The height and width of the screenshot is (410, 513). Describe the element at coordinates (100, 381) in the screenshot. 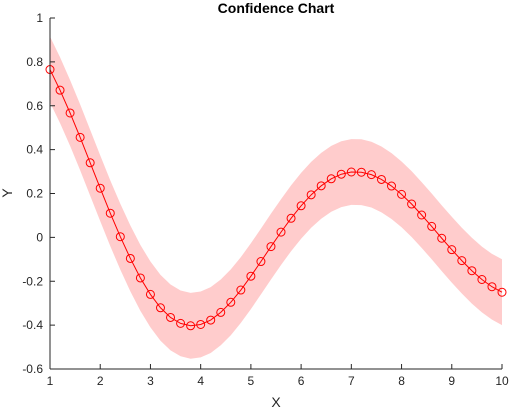

I see `x-tick-label: 2` at that location.